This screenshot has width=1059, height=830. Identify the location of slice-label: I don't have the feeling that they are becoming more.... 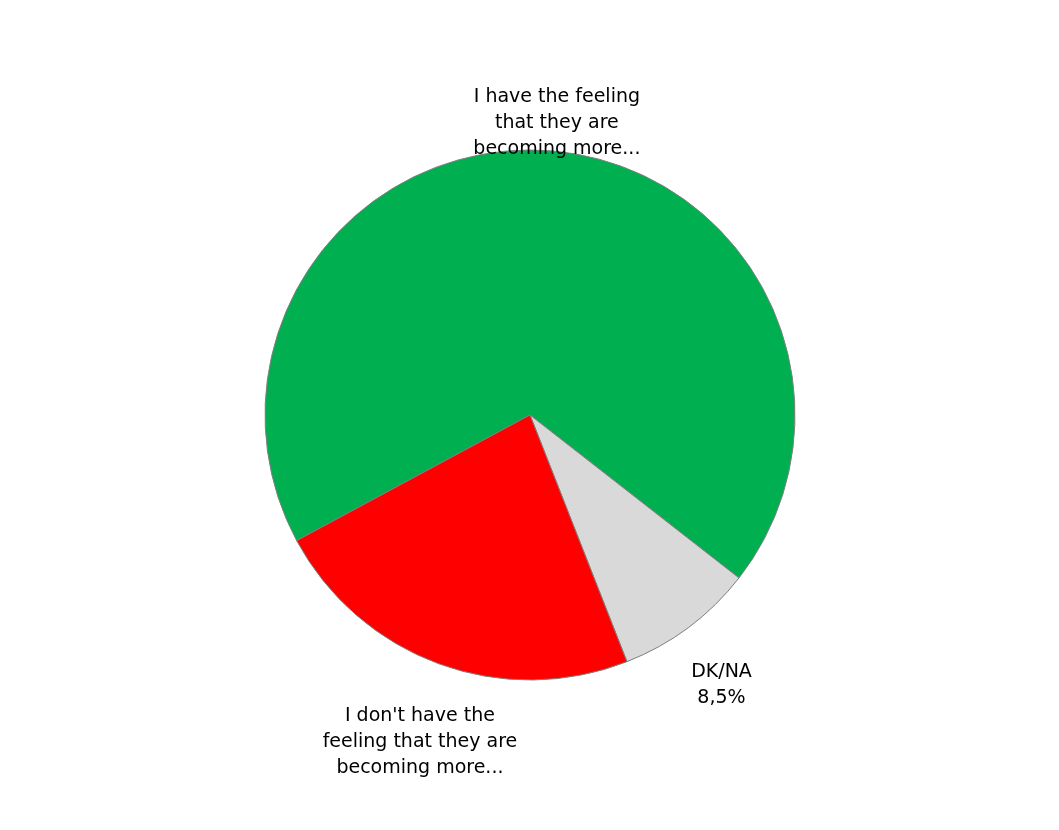
(420, 740).